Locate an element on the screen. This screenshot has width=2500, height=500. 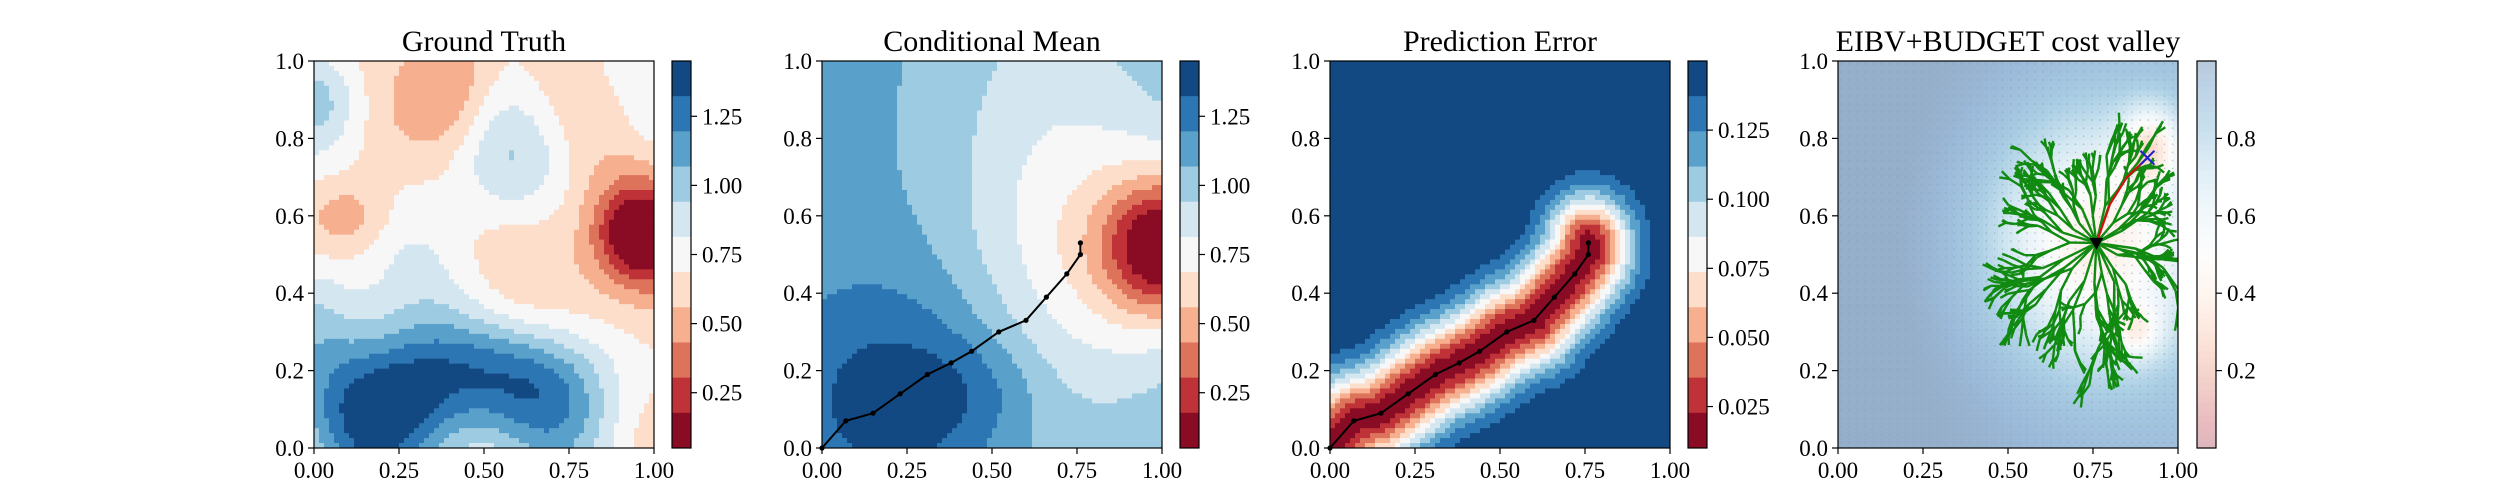
colorbar: 0.25 0.50 0.75 1.00 1.25 is located at coordinates (706, 254).